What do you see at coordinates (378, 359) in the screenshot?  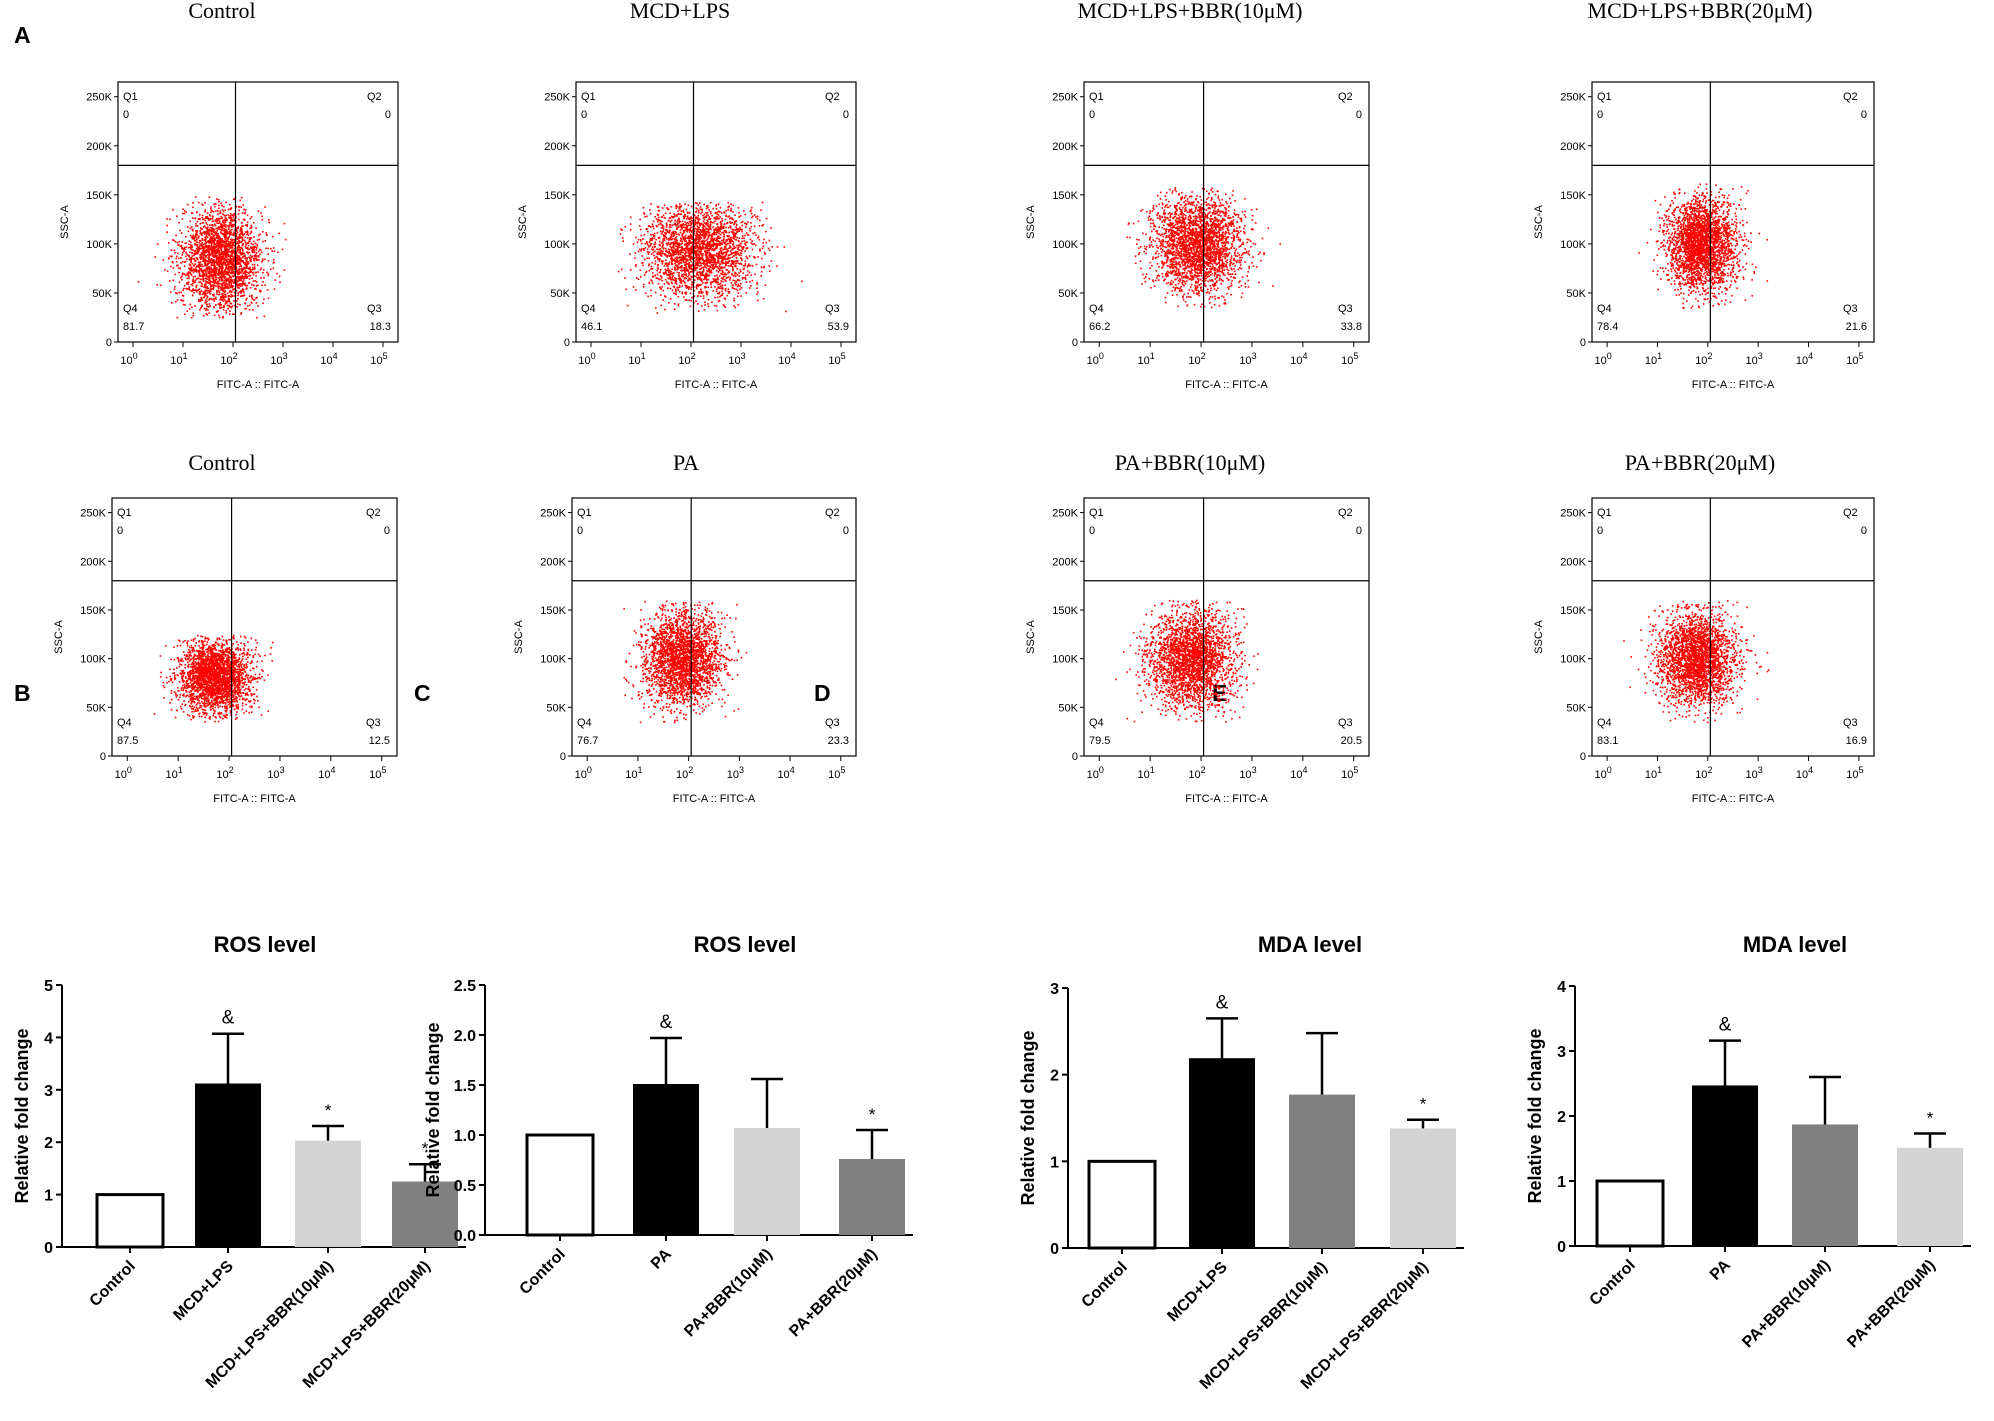 I see `x-tick-label: 105` at bounding box center [378, 359].